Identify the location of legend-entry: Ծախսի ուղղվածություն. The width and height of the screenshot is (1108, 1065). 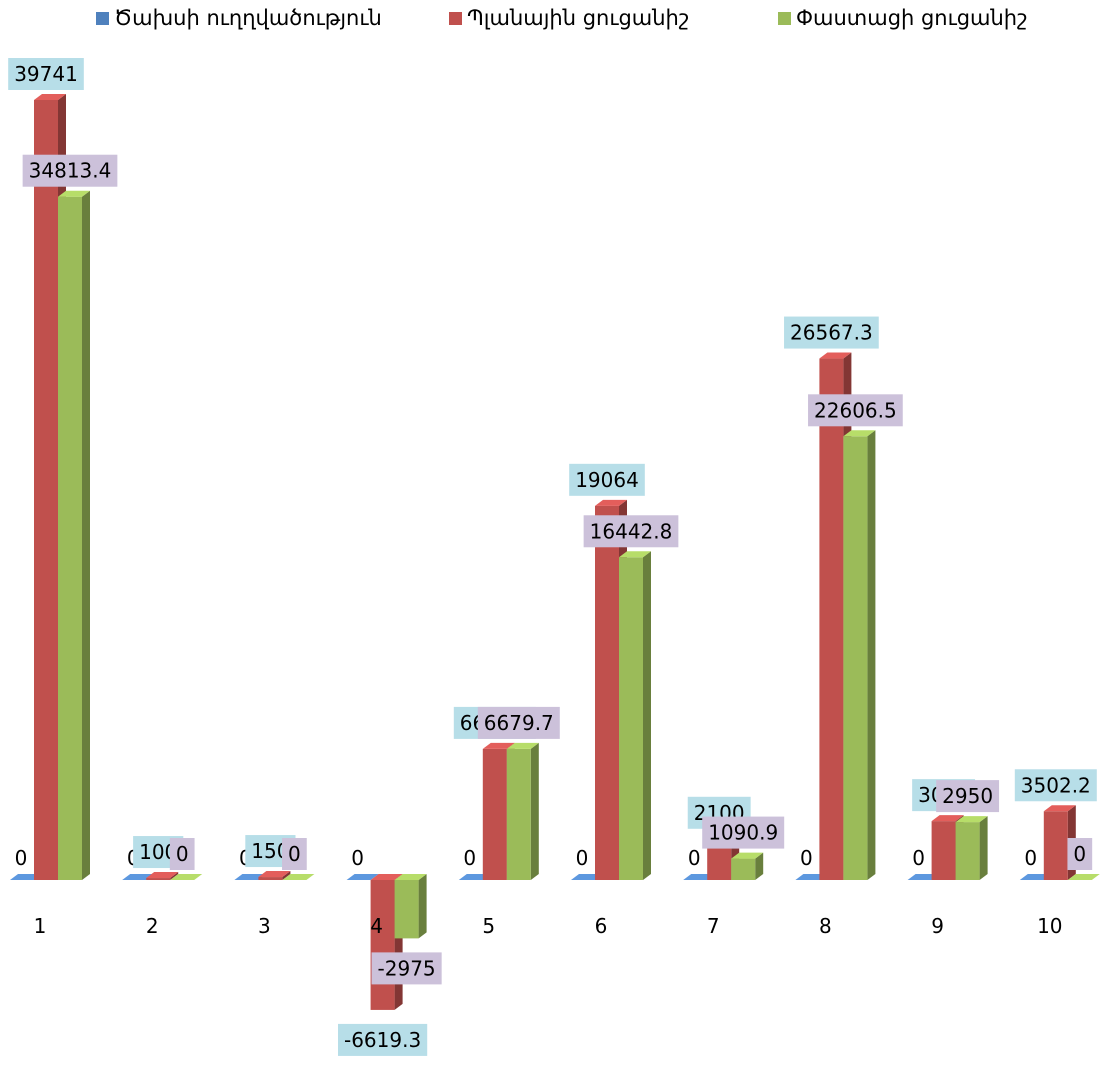
(239, 18).